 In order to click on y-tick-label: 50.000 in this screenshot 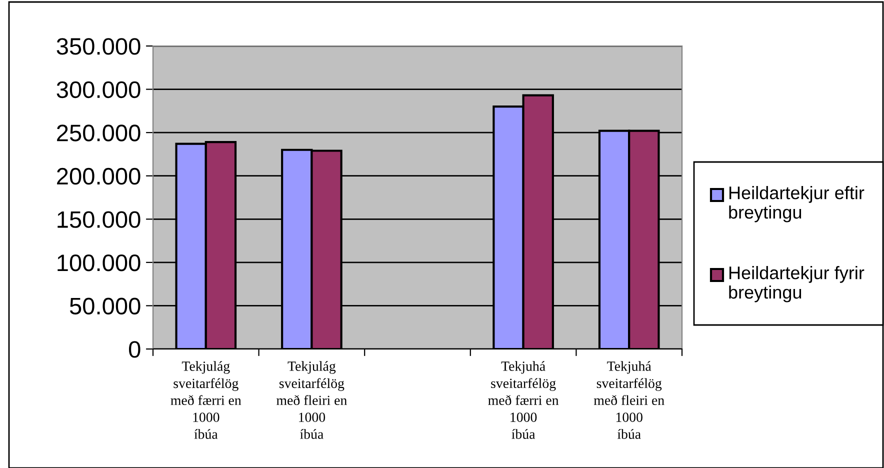, I will do `click(105, 306)`.